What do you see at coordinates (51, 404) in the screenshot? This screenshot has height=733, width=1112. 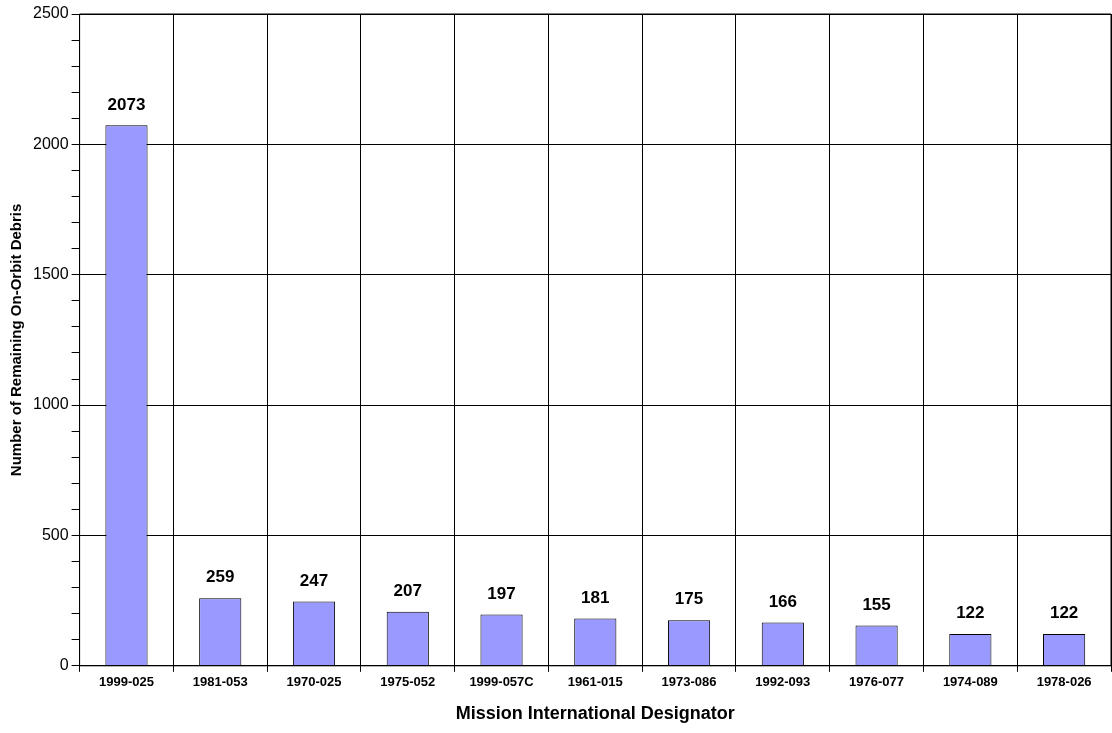 I see `y-tick-label: 1000` at bounding box center [51, 404].